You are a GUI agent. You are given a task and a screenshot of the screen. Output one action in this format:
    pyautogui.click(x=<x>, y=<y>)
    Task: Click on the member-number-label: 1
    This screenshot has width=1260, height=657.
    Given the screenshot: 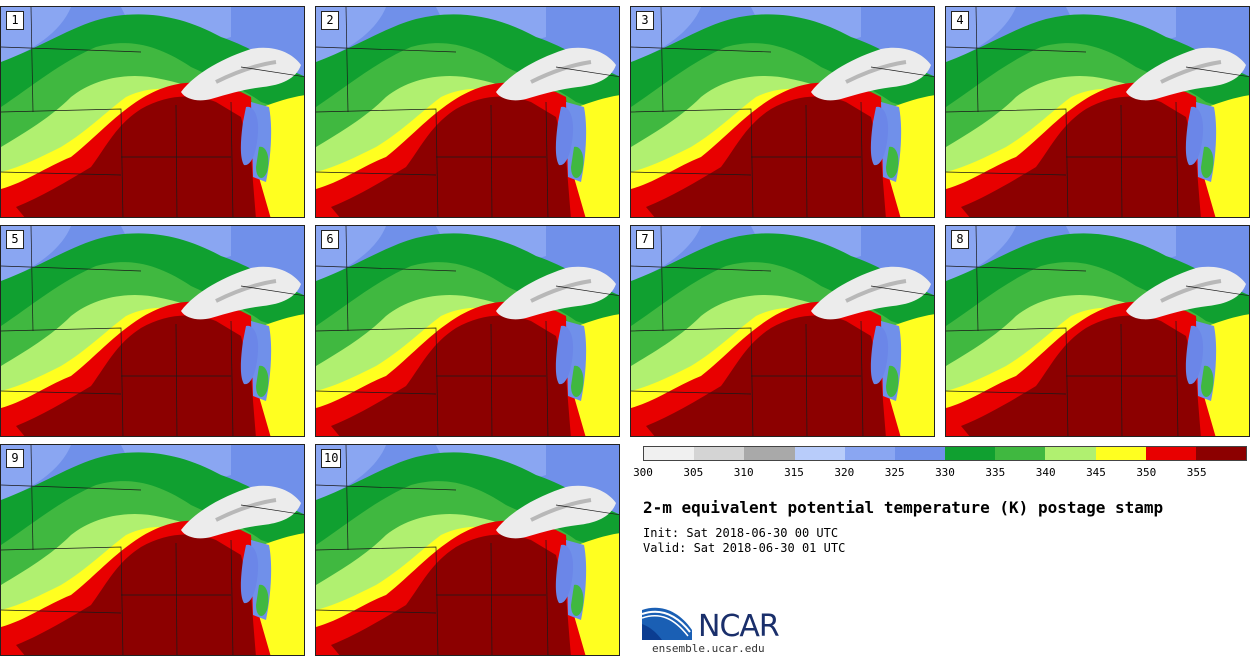 What is the action you would take?
    pyautogui.click(x=15, y=20)
    